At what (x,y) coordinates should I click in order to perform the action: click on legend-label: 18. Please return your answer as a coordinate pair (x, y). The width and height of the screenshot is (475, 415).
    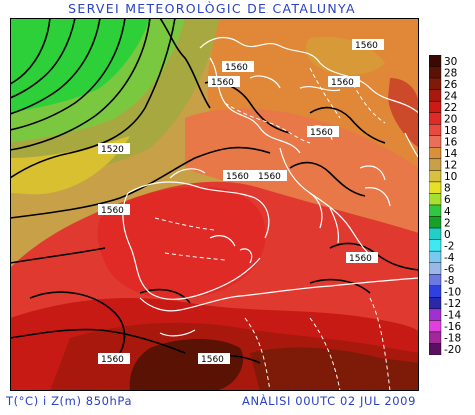
    Looking at the image, I should click on (450, 131).